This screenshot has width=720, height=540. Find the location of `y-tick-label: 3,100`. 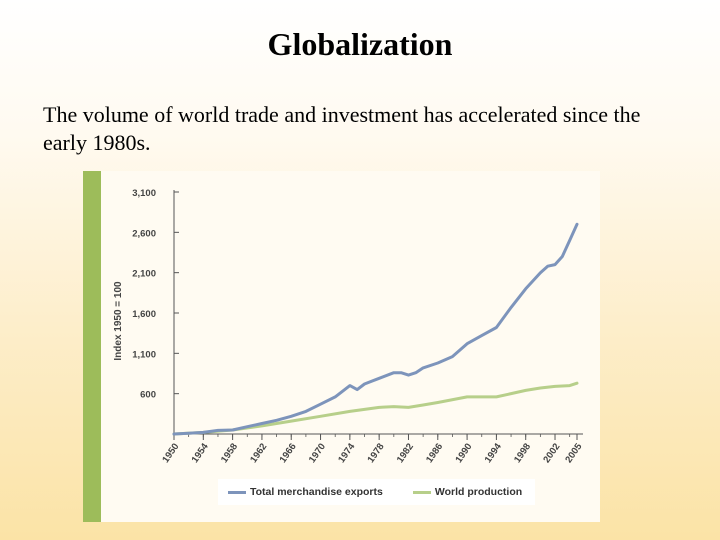

y-tick-label: 3,100 is located at coordinates (144, 193).